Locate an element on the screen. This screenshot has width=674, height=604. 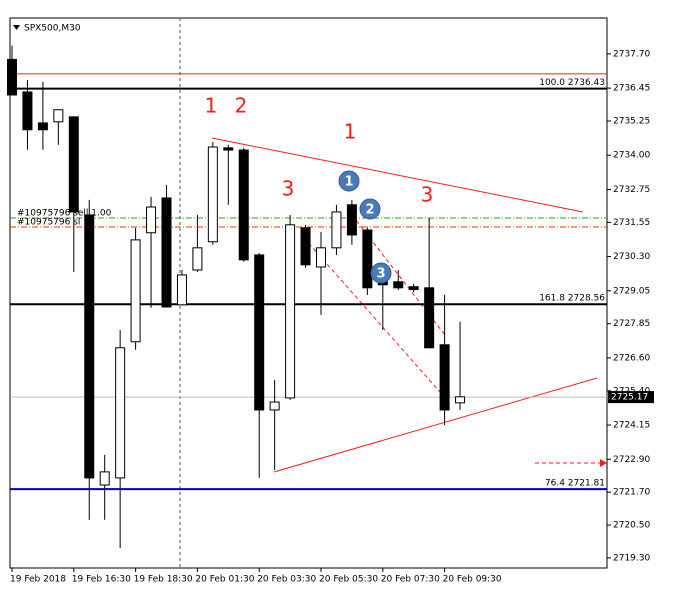
x-tick-label: 20 Feb 03:30 is located at coordinates (286, 580).